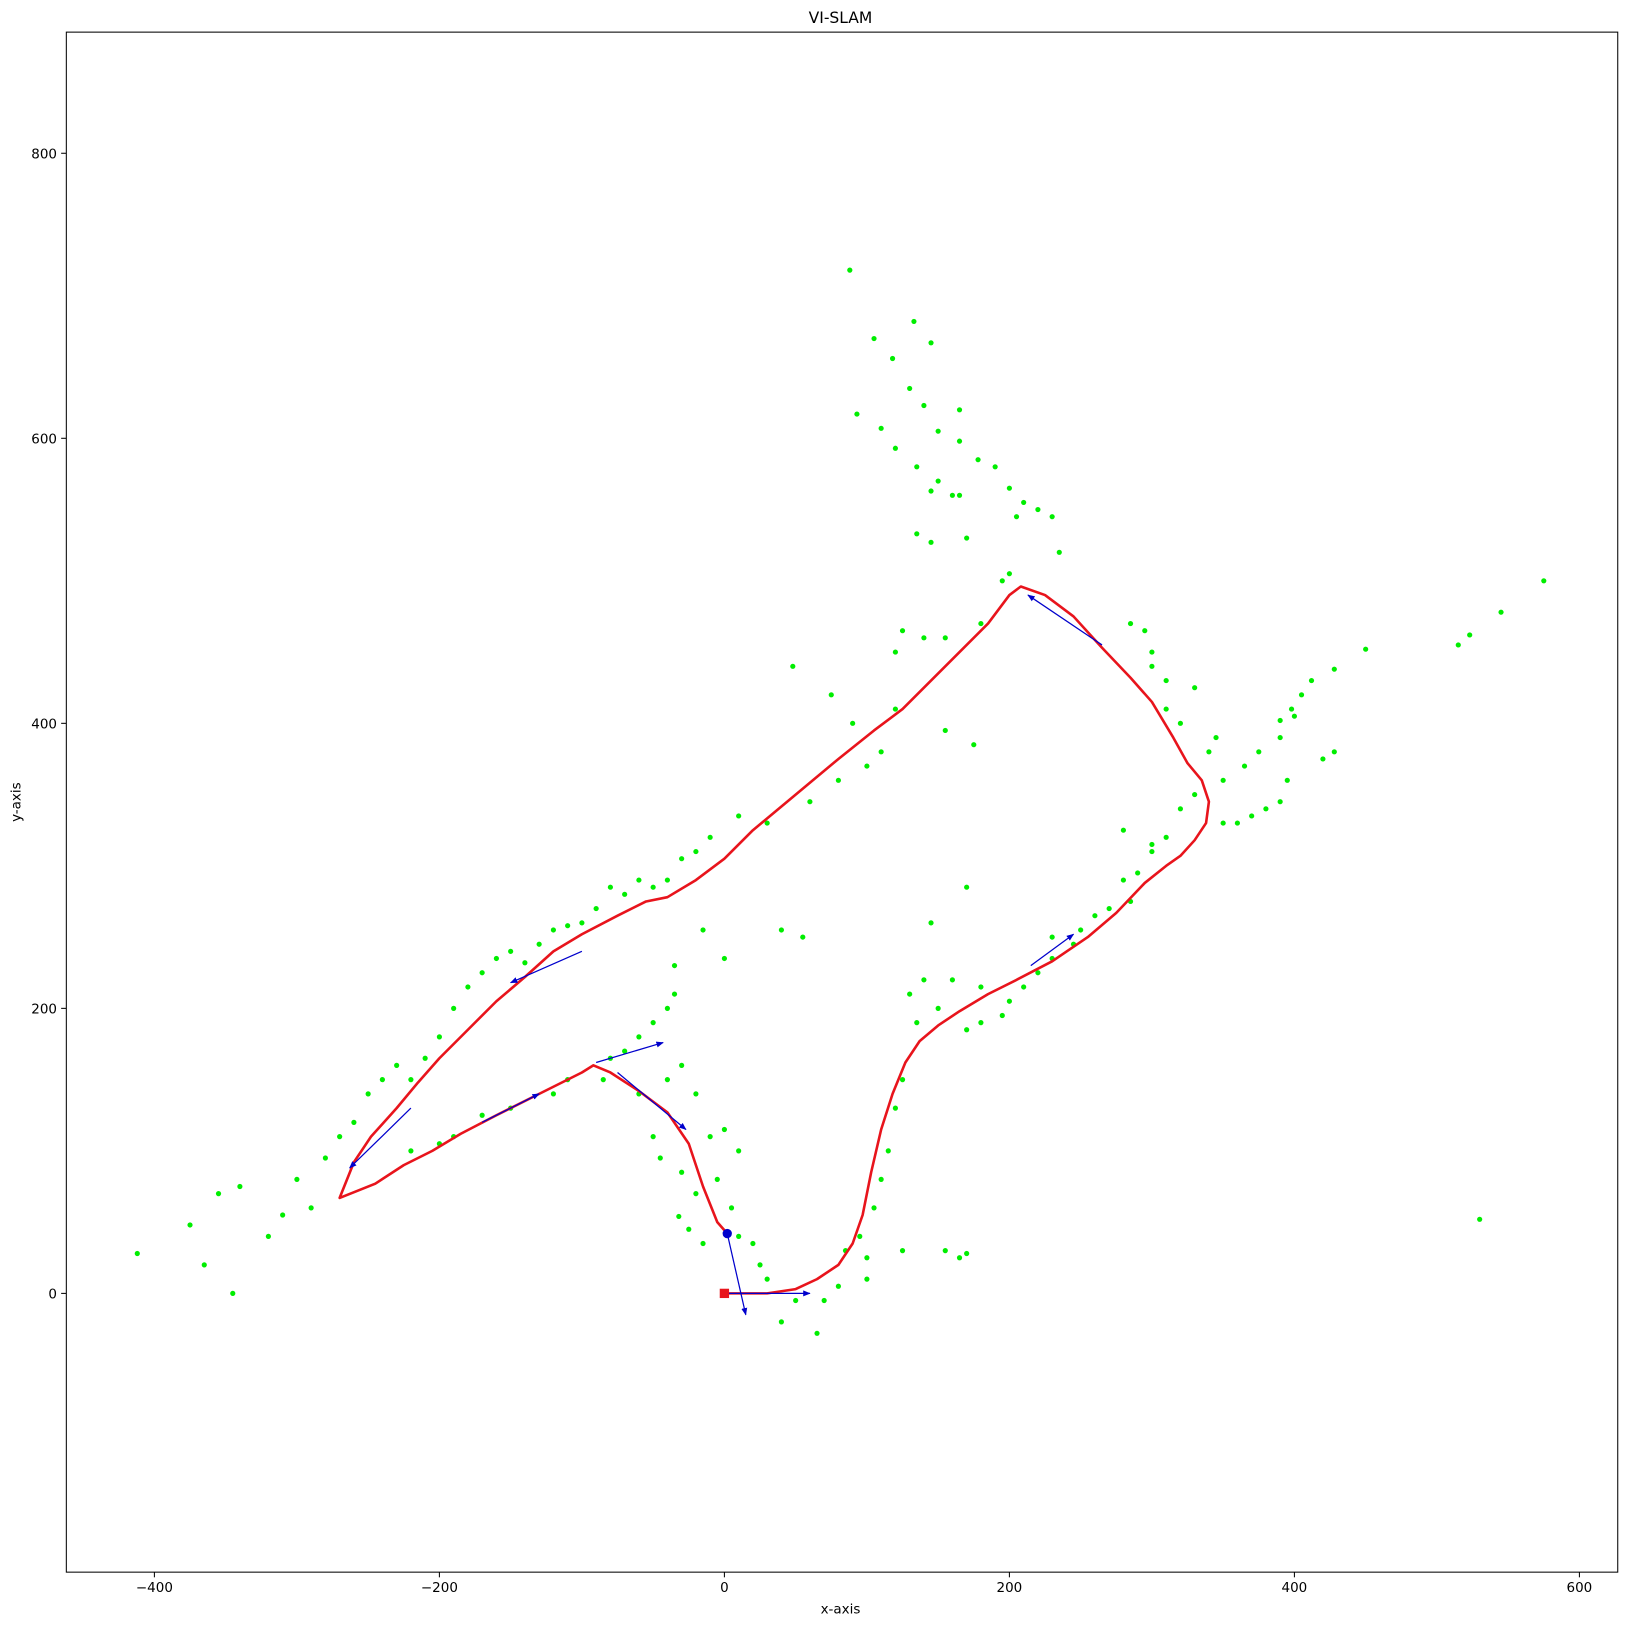 The image size is (1625, 1625). What do you see at coordinates (841, 1610) in the screenshot?
I see `x-axis-label: x-axis` at bounding box center [841, 1610].